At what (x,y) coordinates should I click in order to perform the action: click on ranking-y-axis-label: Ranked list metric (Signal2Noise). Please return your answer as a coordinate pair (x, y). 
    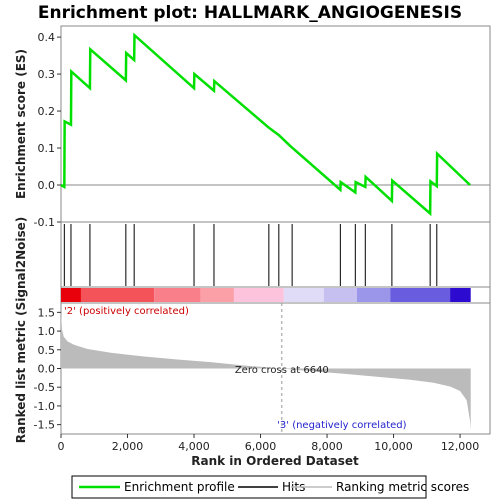
    Looking at the image, I should click on (21, 330).